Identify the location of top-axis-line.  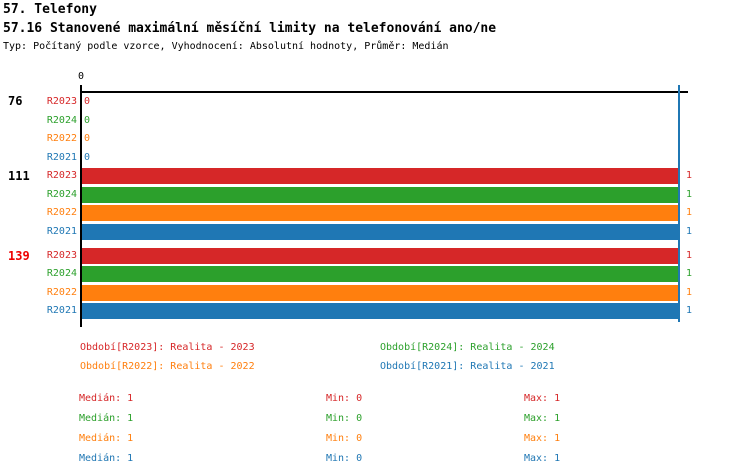
(384, 92).